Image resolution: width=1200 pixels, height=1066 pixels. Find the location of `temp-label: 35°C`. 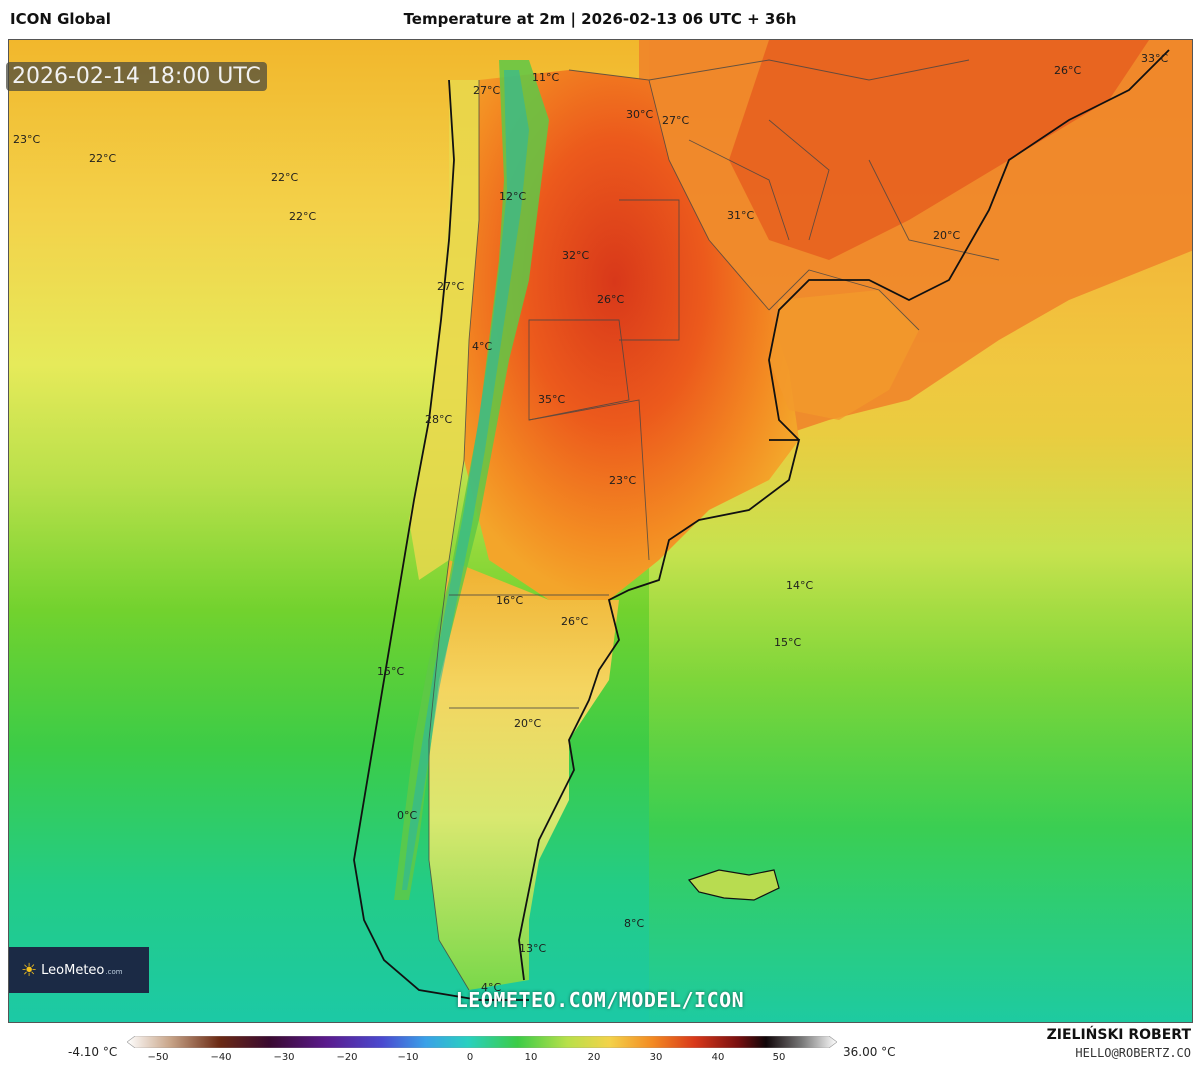

temp-label: 35°C is located at coordinates (551, 399).